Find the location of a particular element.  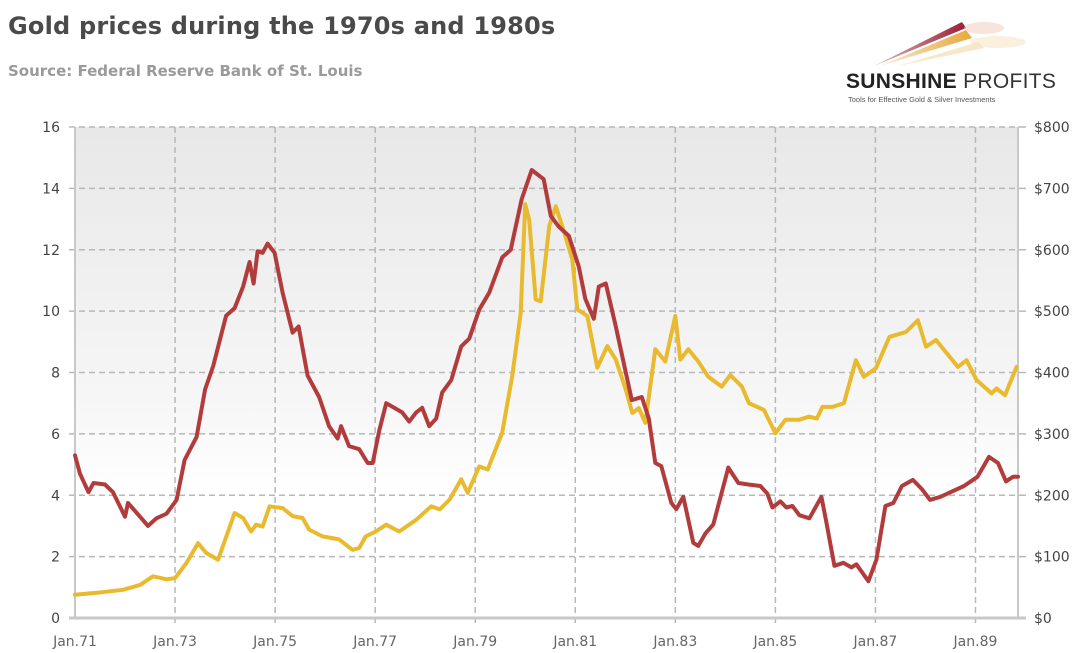

x-tick-label: Jan.87 is located at coordinates (874, 642).